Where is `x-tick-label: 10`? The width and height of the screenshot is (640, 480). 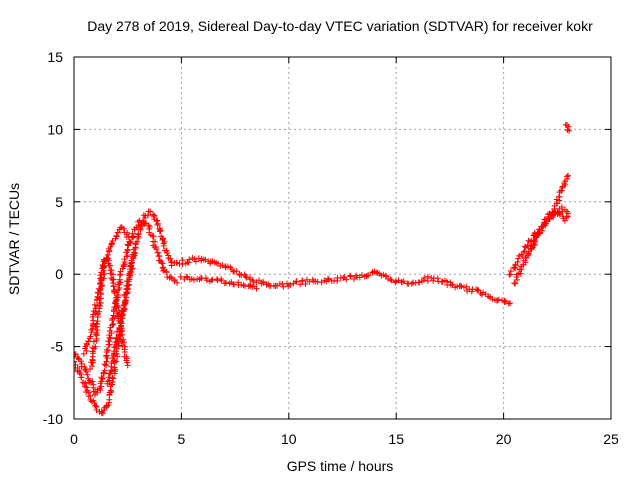 x-tick-label: 10 is located at coordinates (289, 439).